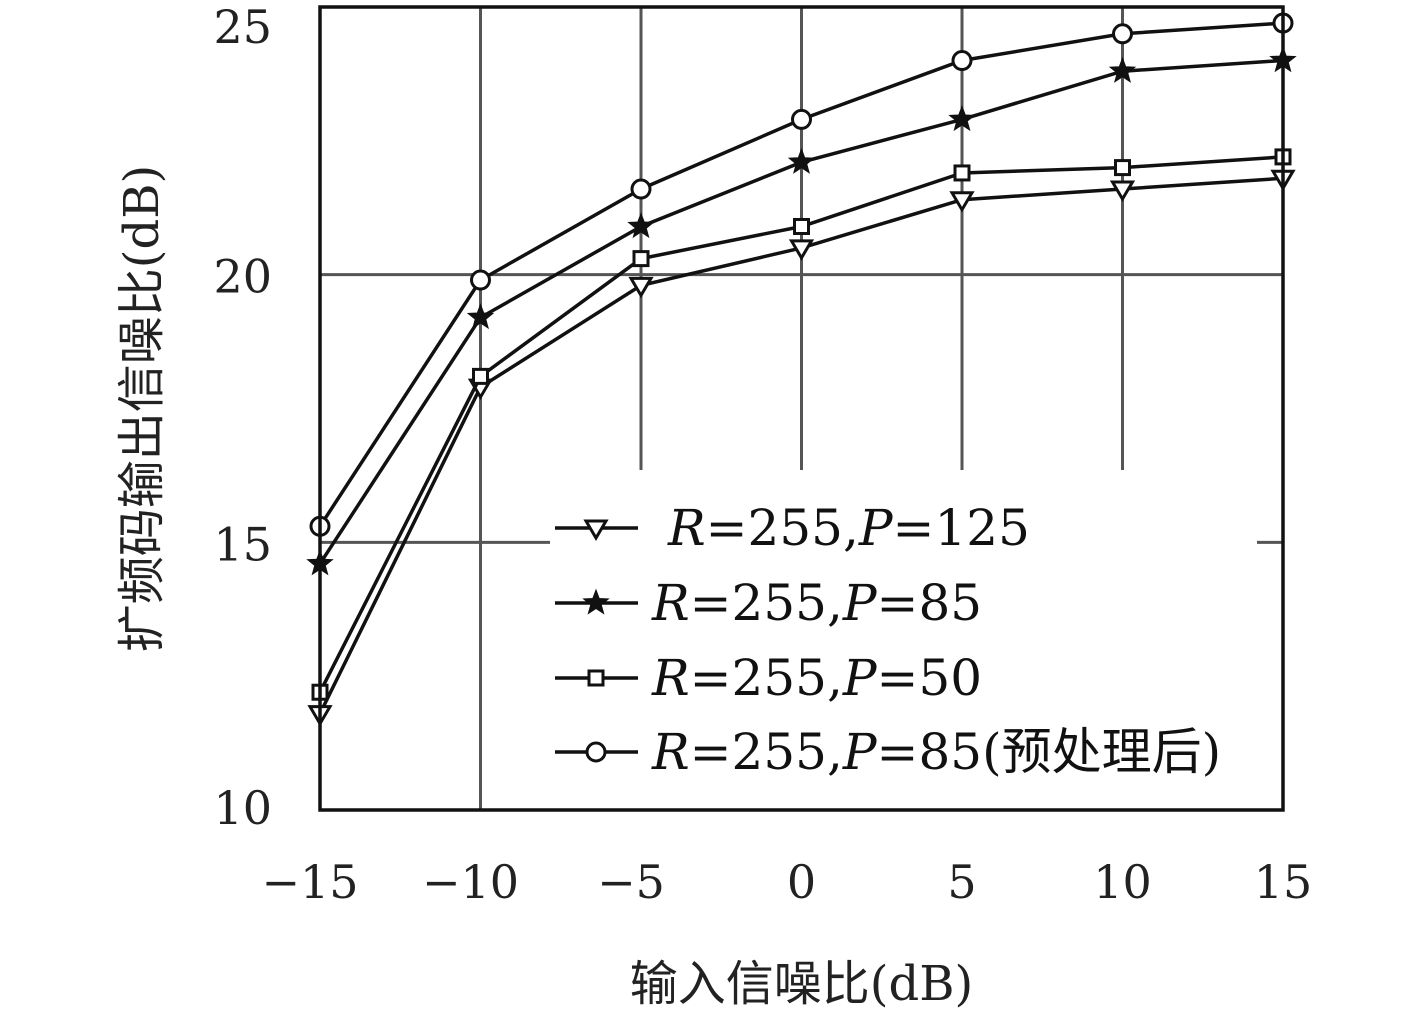 Image resolution: width=1417 pixels, height=1020 pixels. Describe the element at coordinates (816, 603) in the screenshot. I see `legend-label: R=255,P=85` at that location.